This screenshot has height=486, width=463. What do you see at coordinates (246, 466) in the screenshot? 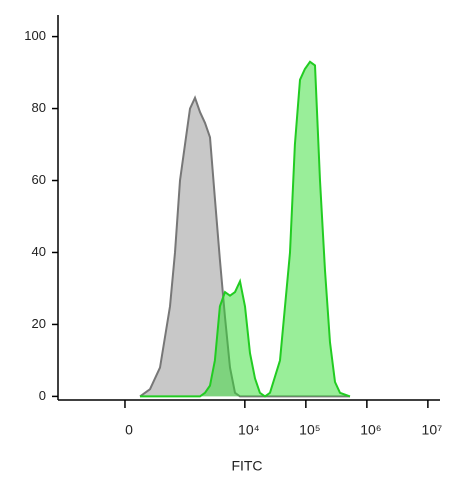
I see `x-axis-label: FITC` at bounding box center [246, 466].